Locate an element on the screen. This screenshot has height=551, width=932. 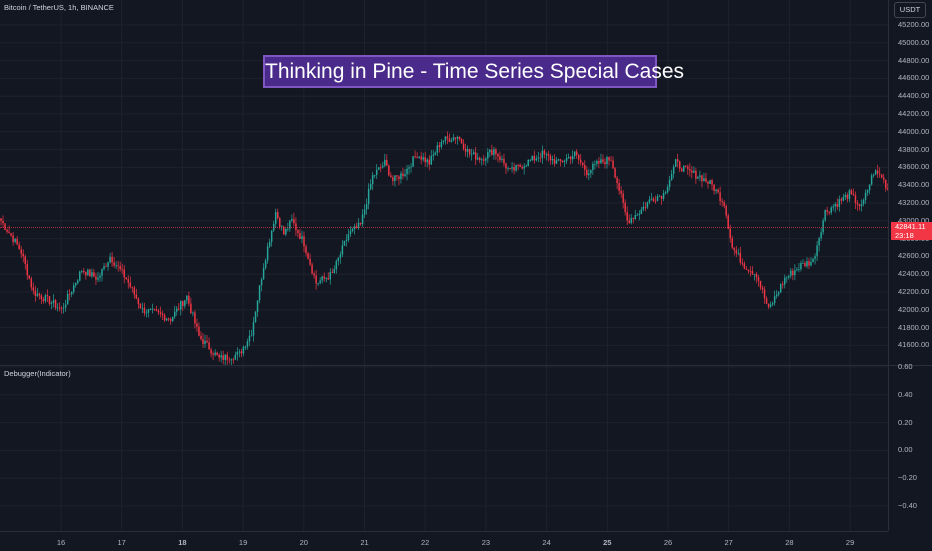
price-axis is located at coordinates (910, 265).